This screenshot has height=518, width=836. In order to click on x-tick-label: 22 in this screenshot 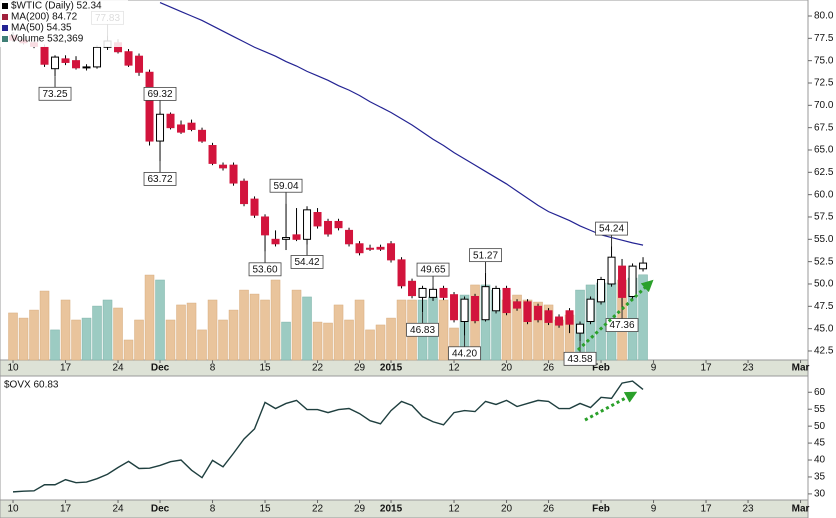, I will do `click(318, 368)`.